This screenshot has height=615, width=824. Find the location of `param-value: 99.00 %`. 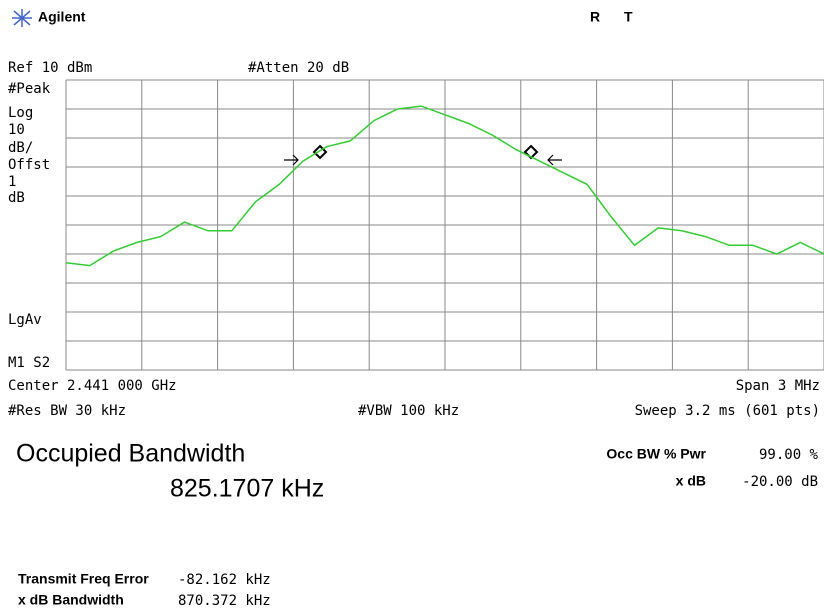

param-value: 99.00 % is located at coordinates (789, 455).